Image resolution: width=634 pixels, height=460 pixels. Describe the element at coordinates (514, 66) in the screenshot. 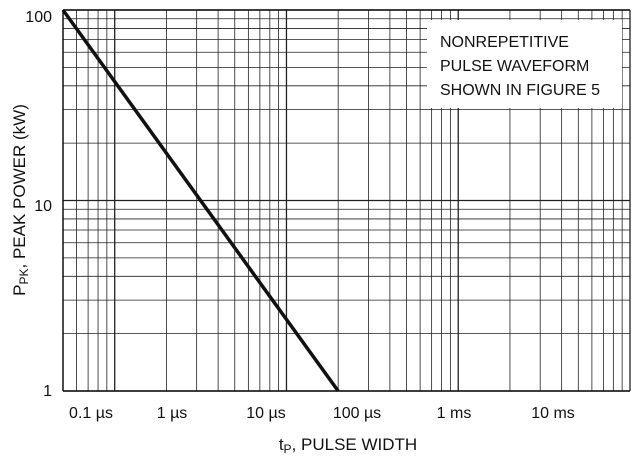

I see `annotation-line-2: PULSE WAVEFORM` at that location.